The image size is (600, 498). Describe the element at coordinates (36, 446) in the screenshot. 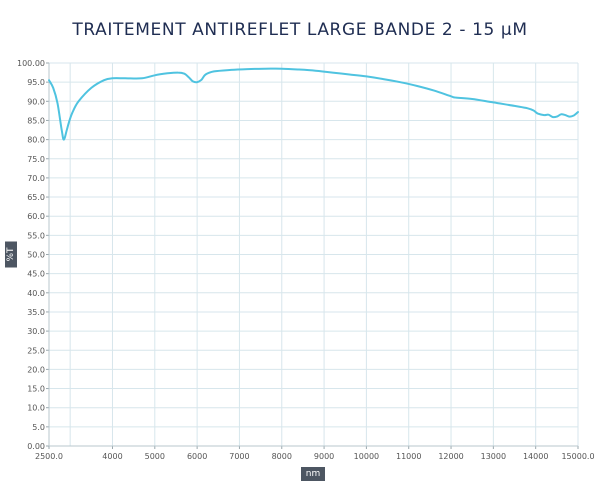

I see `y-tick-label: 0.00` at that location.